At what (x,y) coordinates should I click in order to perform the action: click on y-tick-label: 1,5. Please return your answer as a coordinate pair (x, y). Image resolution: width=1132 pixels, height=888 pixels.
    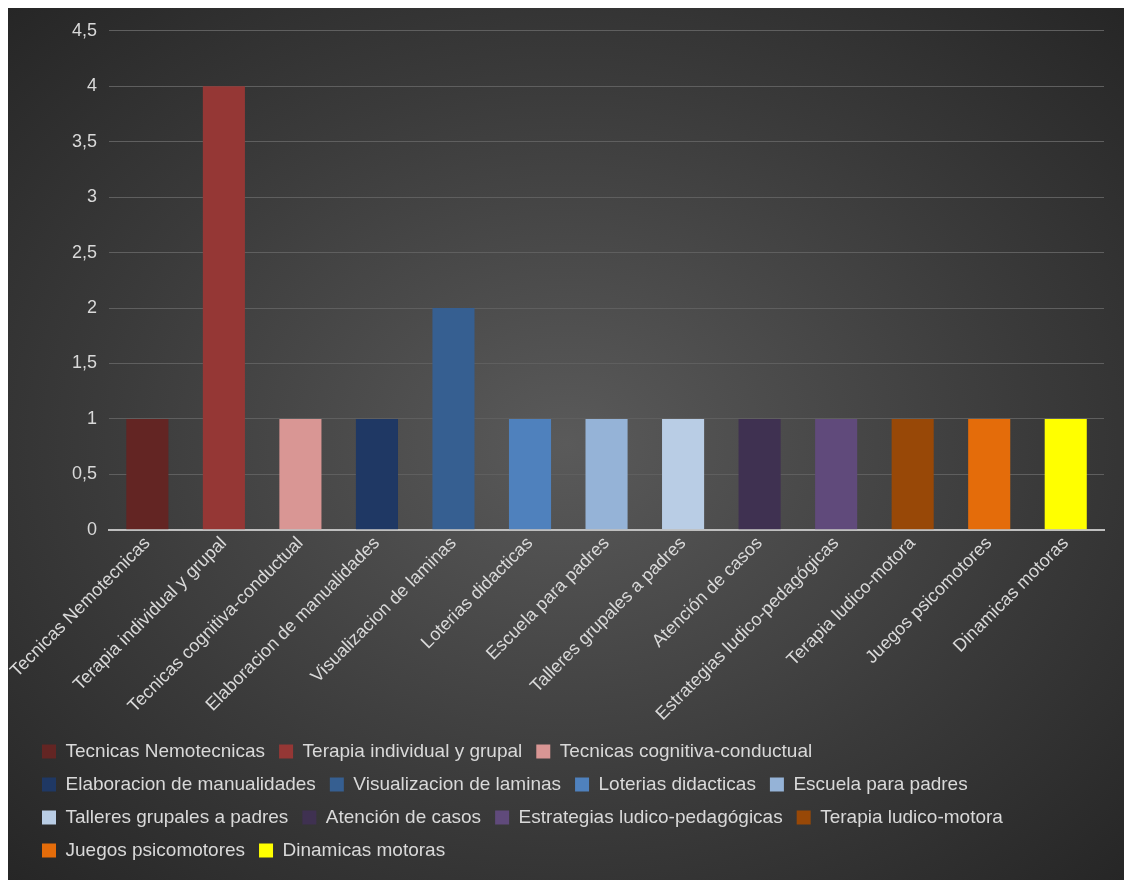
    Looking at the image, I should click on (85, 362).